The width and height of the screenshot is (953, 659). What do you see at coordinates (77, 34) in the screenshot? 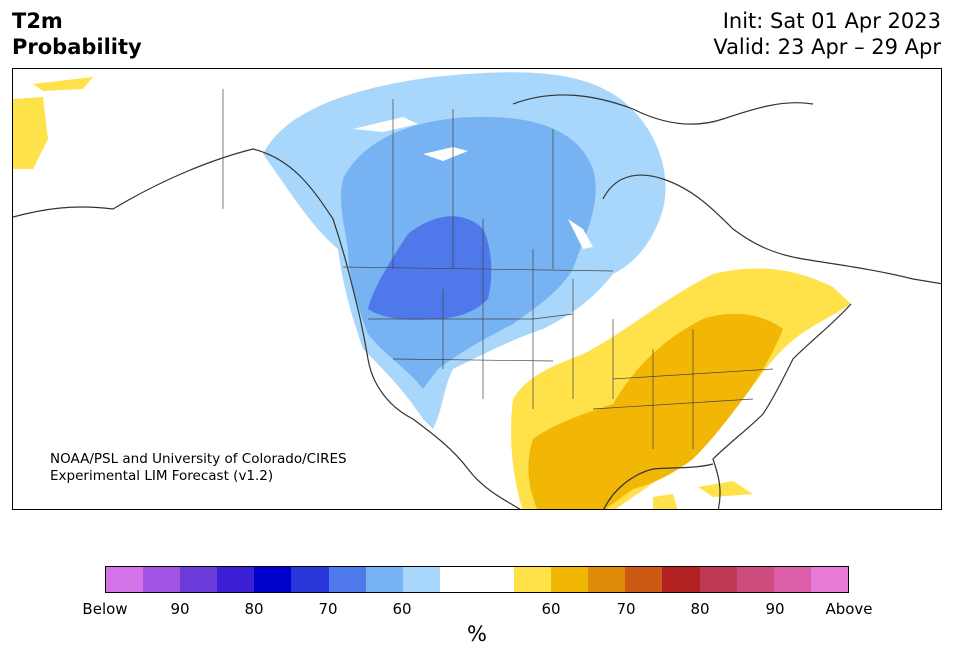
I see `map-title: T2m Probability` at bounding box center [77, 34].